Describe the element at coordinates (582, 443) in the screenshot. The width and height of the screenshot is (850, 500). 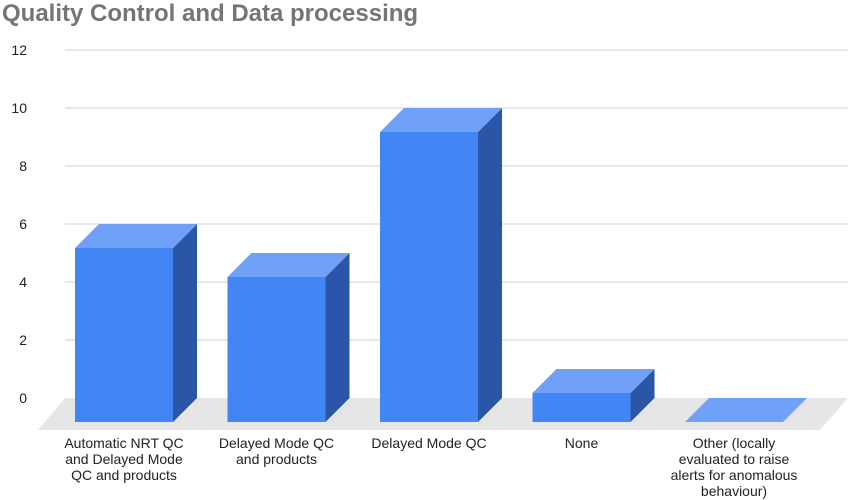
I see `x-category-label: None` at that location.